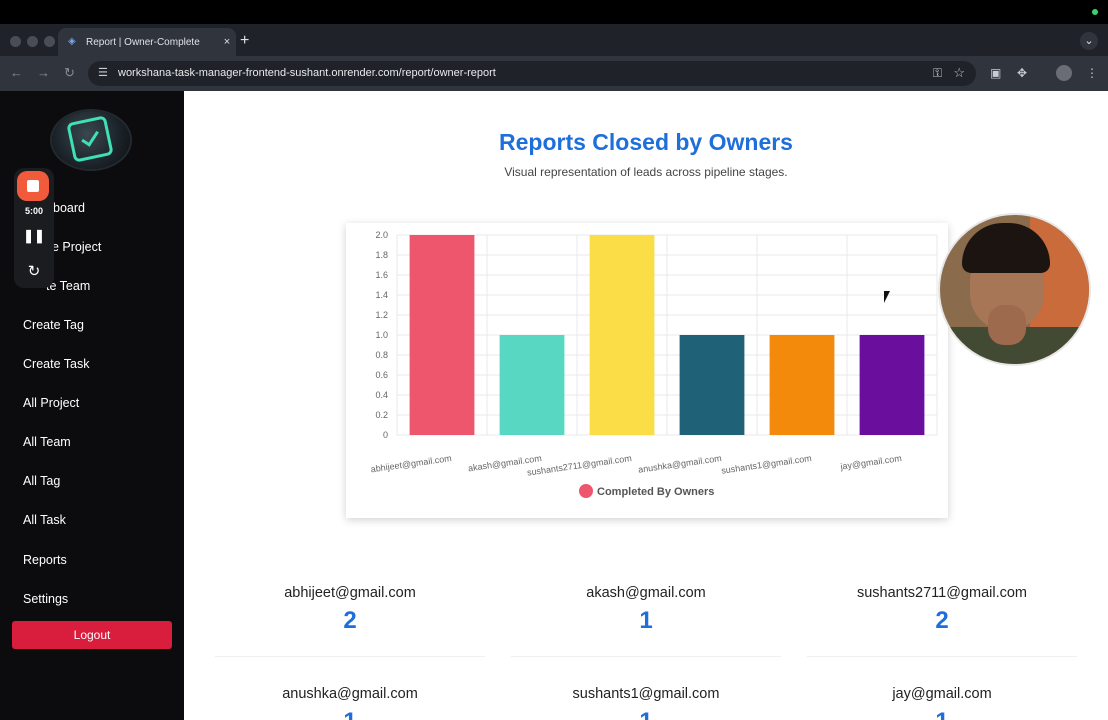 The image size is (1108, 720). What do you see at coordinates (385, 435) in the screenshot?
I see `y-tick-label: 0` at bounding box center [385, 435].